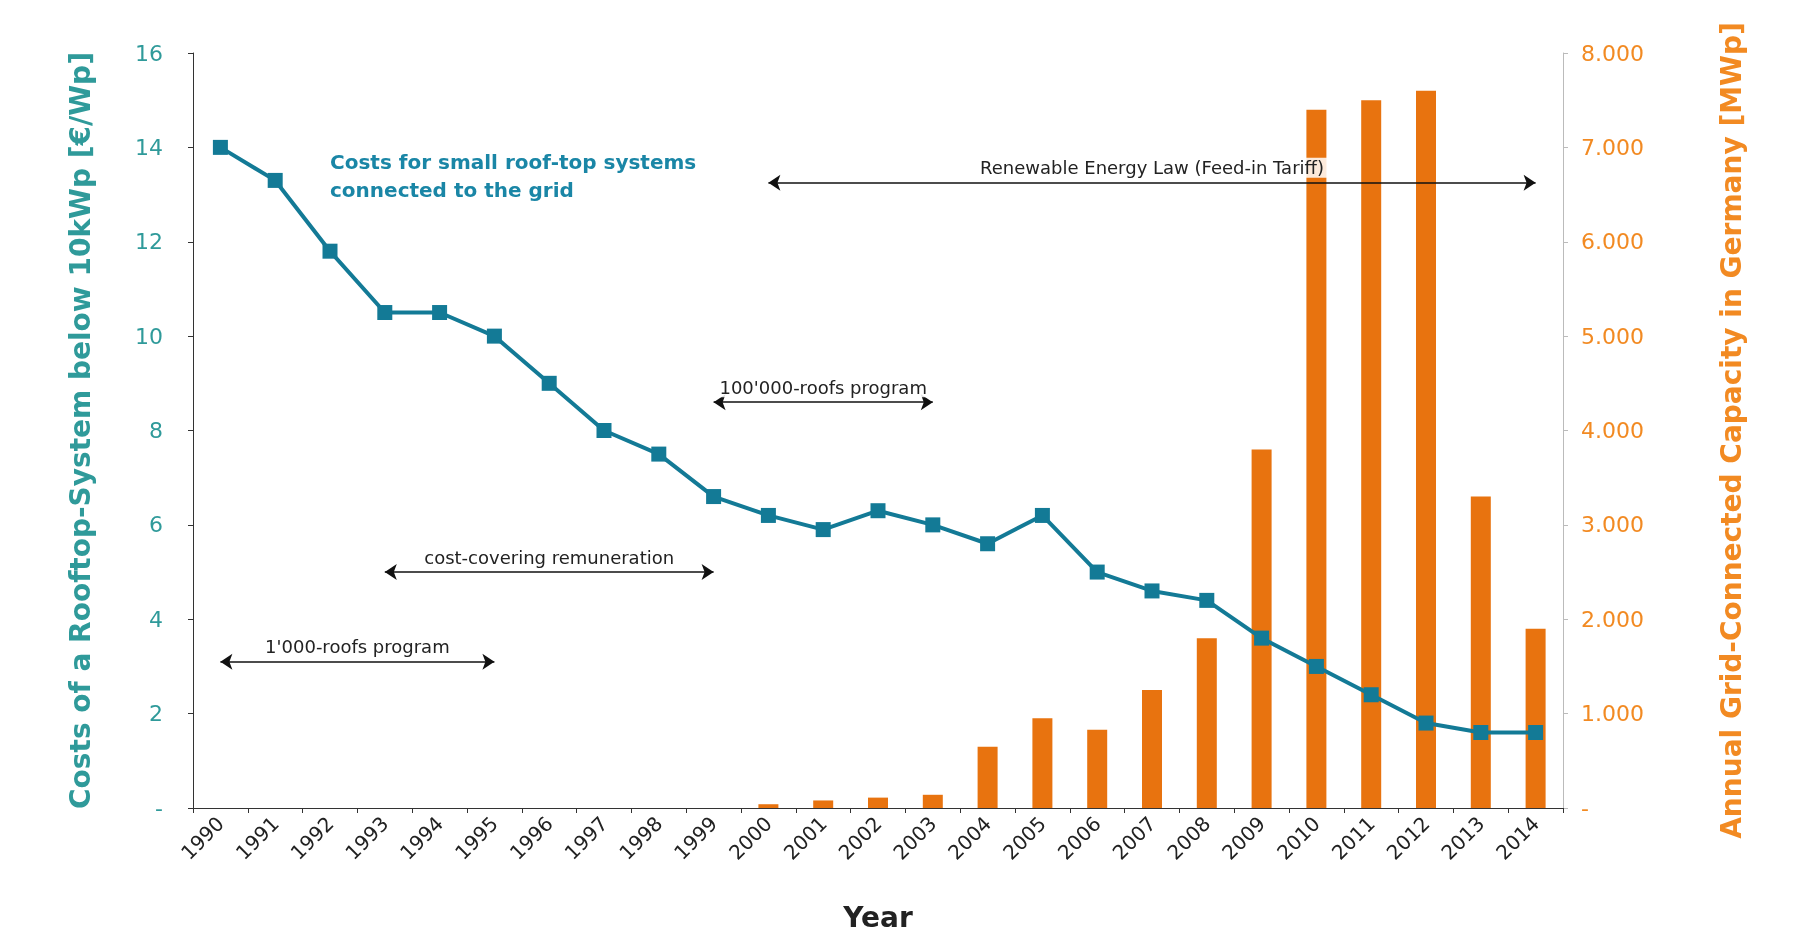 The image size is (1814, 947). Describe the element at coordinates (80, 430) in the screenshot. I see `y-axis-title: Costs of a Rooftop-System below 10kWp [€/Wp]` at that location.